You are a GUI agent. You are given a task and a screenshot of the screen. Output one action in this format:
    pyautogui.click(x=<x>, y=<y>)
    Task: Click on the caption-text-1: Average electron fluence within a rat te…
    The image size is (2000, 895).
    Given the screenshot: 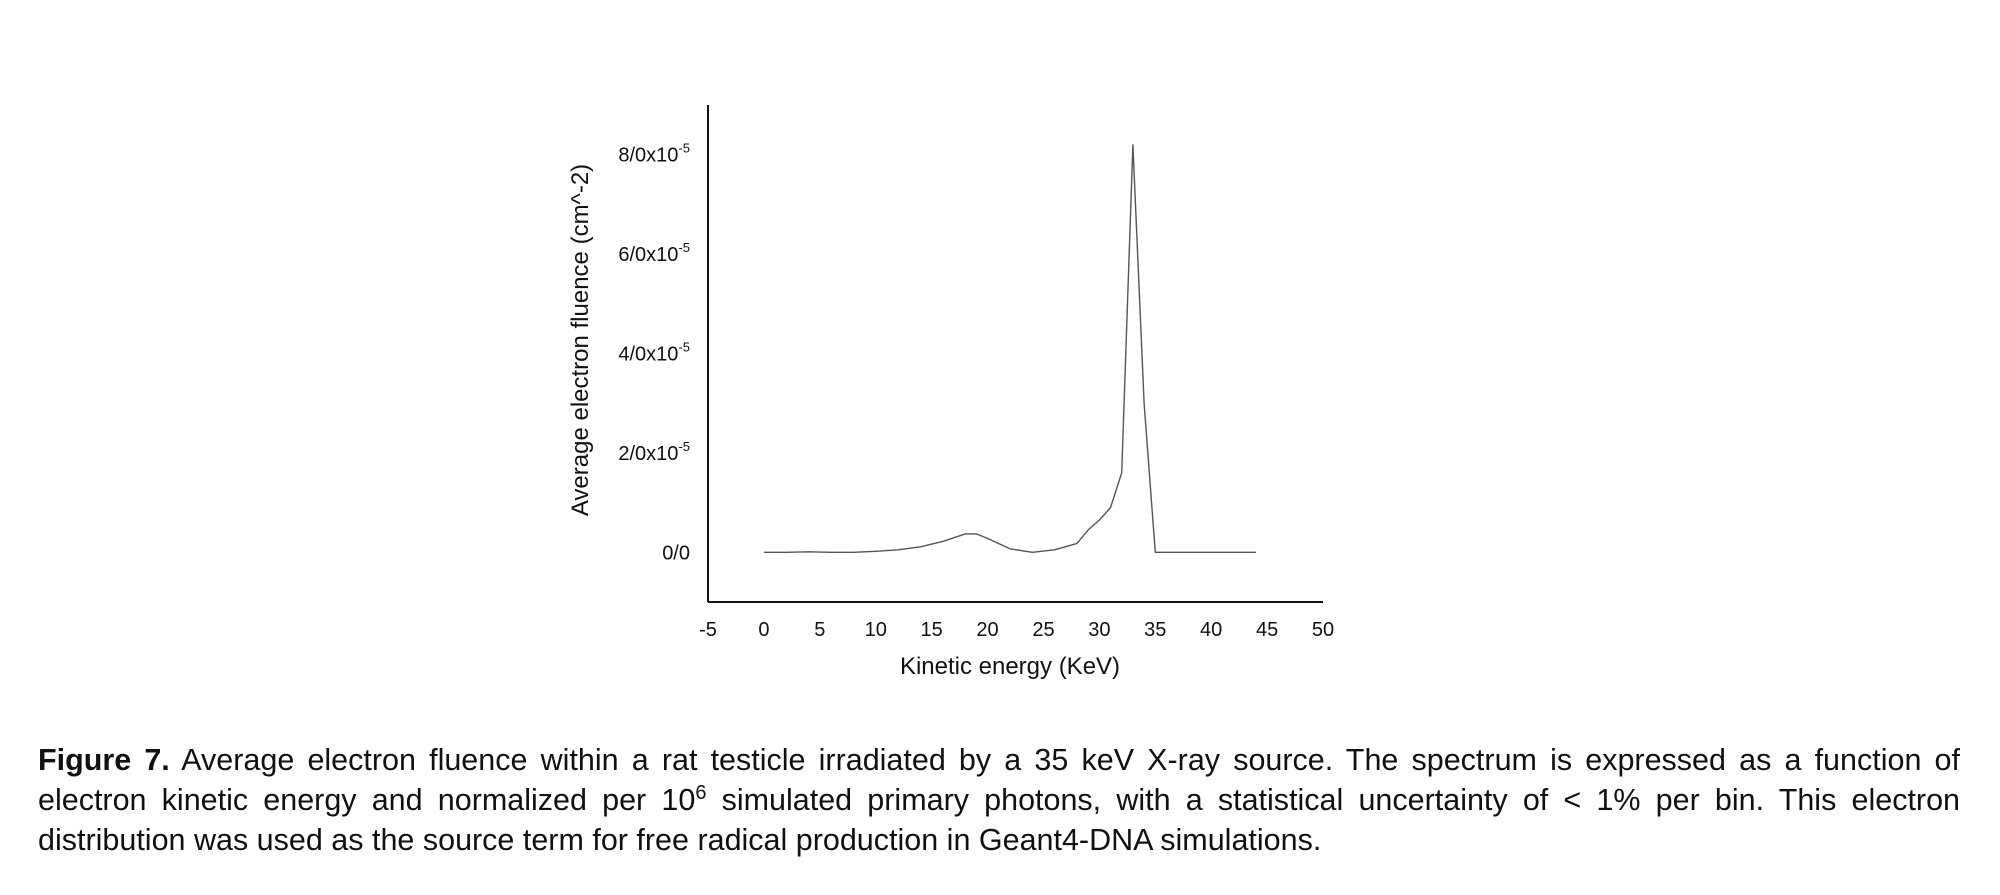 What is the action you would take?
    pyautogui.click(x=999, y=780)
    